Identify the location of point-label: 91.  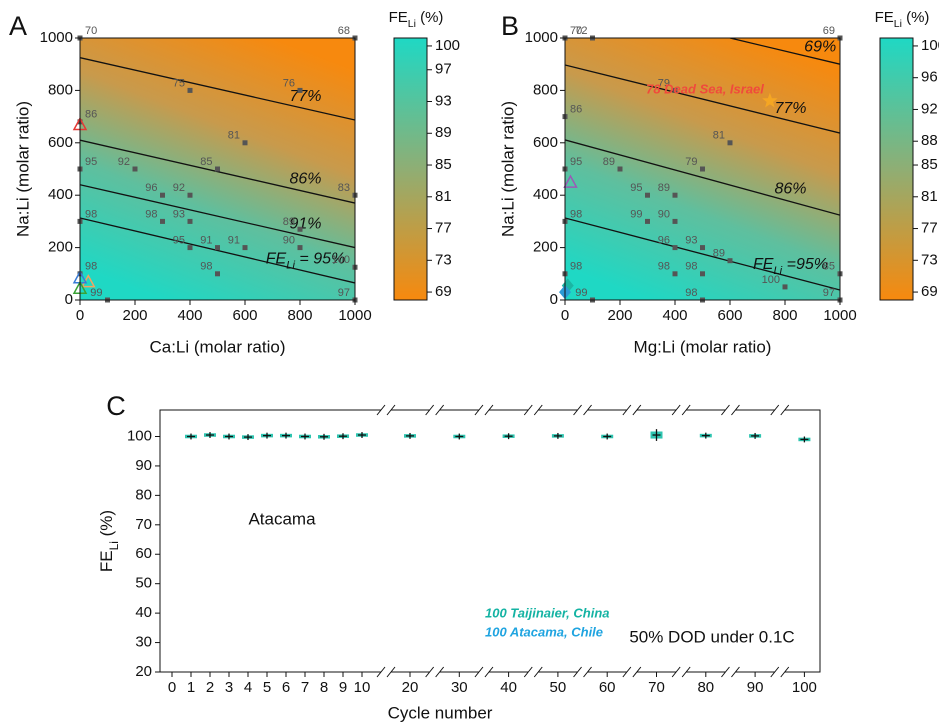
(234, 241).